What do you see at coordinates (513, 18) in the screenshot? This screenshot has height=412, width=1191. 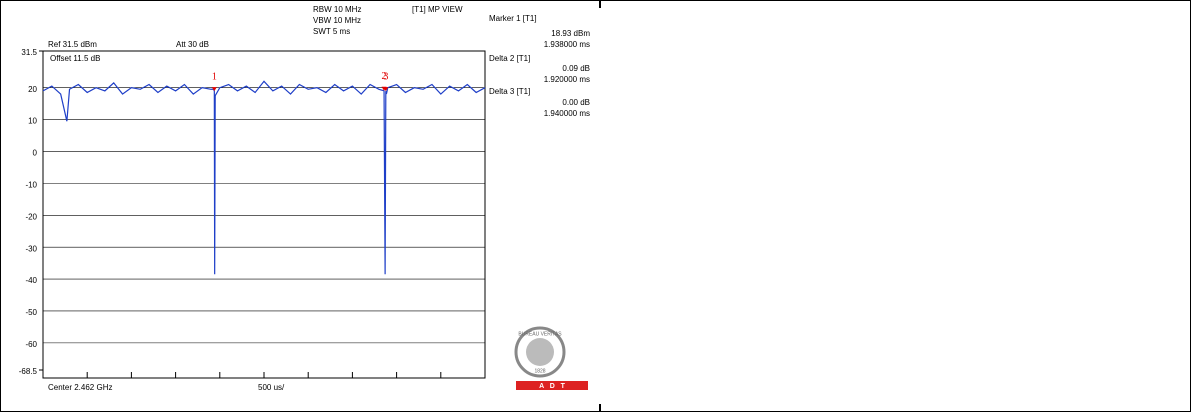 I see `marker-readout: Marker 1 [T1]` at bounding box center [513, 18].